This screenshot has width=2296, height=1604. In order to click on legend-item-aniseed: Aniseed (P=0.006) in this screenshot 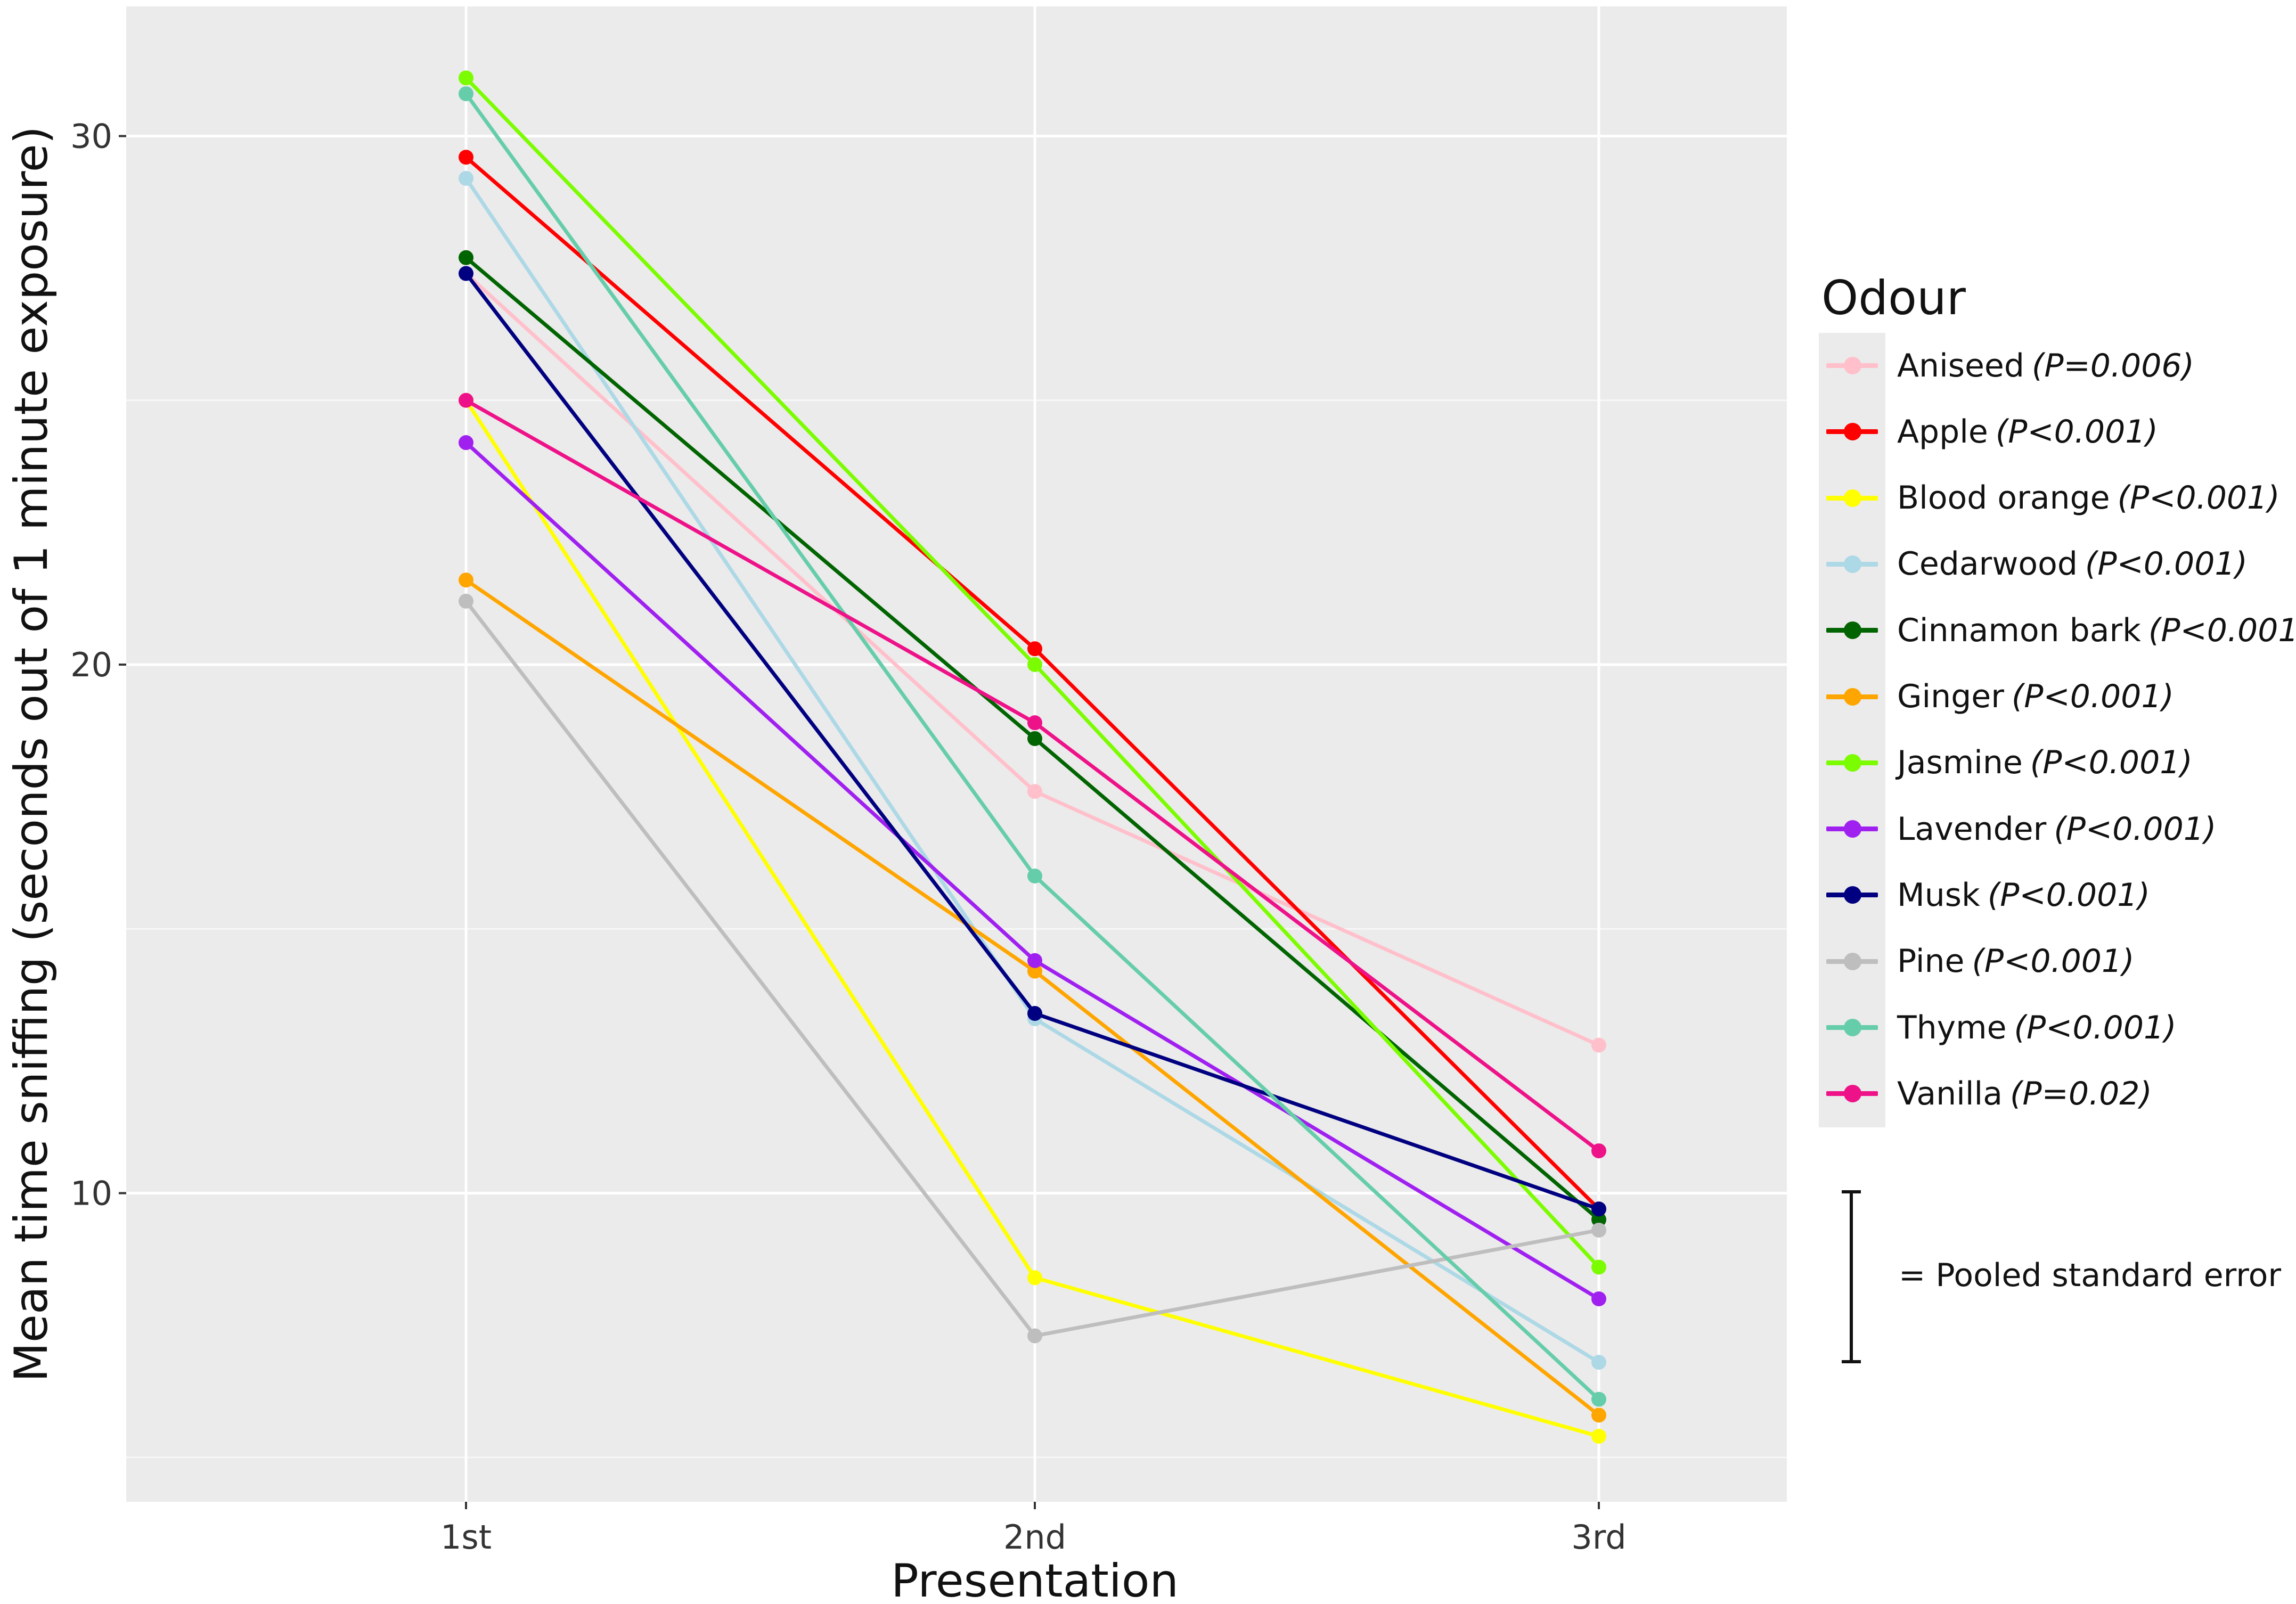, I will do `click(2006, 365)`.